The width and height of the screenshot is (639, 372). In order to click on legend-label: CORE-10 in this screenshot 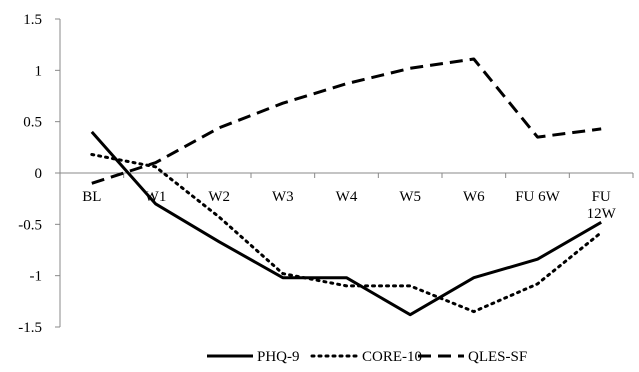, I will do `click(392, 357)`.